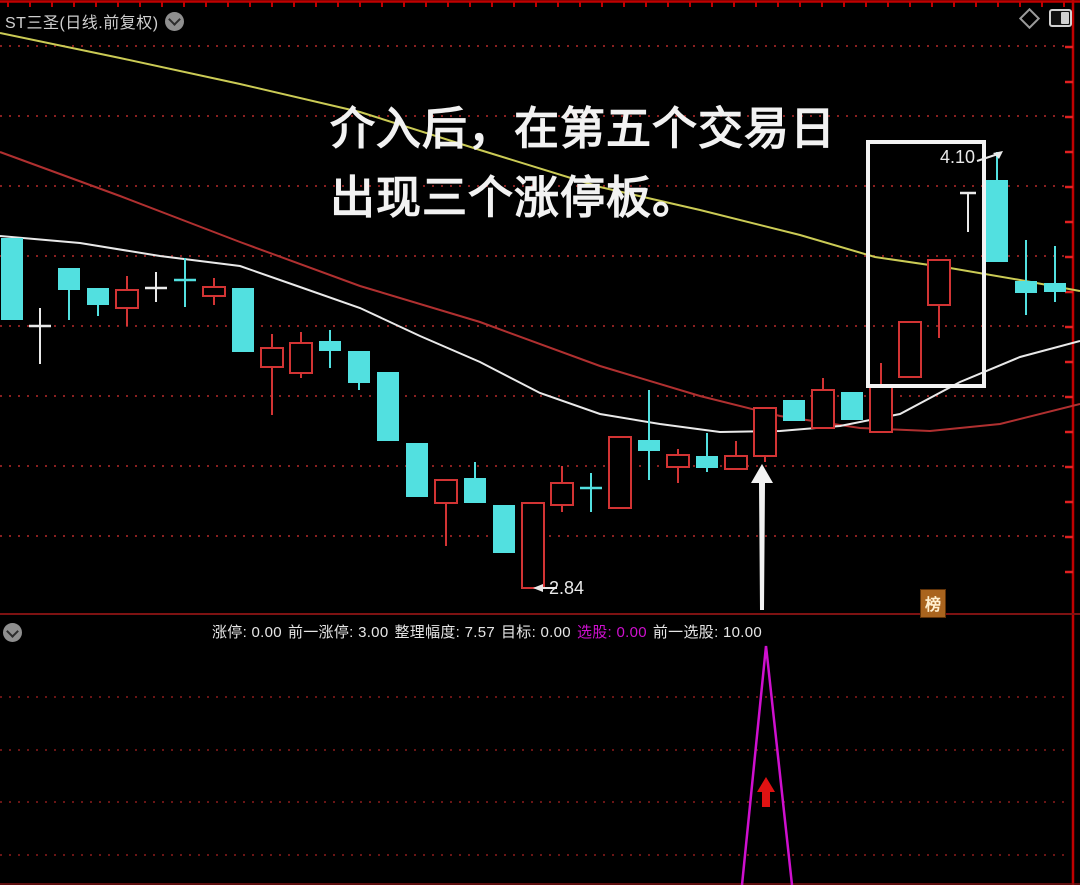 The height and width of the screenshot is (885, 1080). What do you see at coordinates (767, 765) in the screenshot?
I see `signal-spike` at bounding box center [767, 765].